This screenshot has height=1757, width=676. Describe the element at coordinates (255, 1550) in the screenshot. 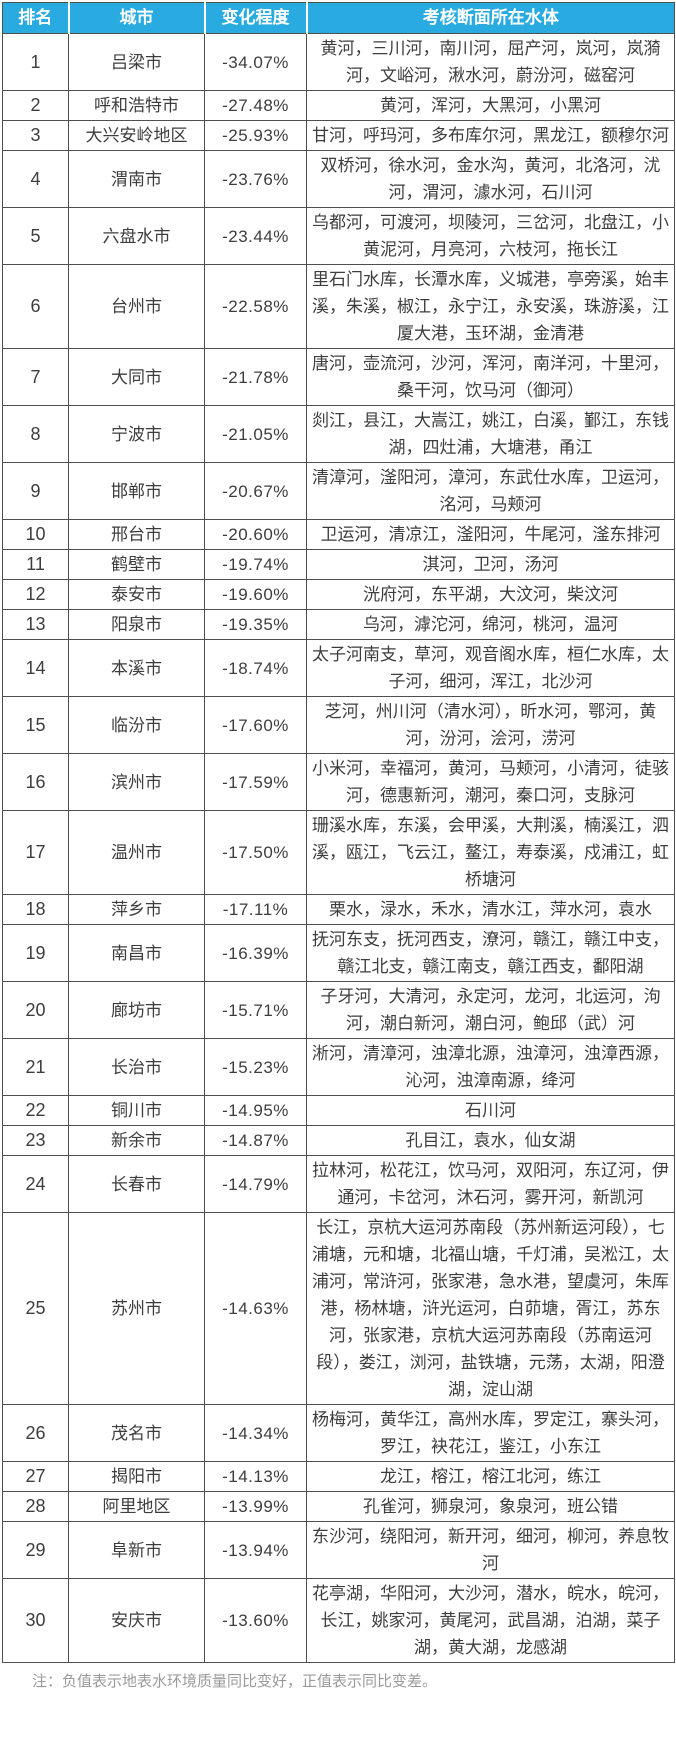

I see `change-cell: -13.94%` at that location.